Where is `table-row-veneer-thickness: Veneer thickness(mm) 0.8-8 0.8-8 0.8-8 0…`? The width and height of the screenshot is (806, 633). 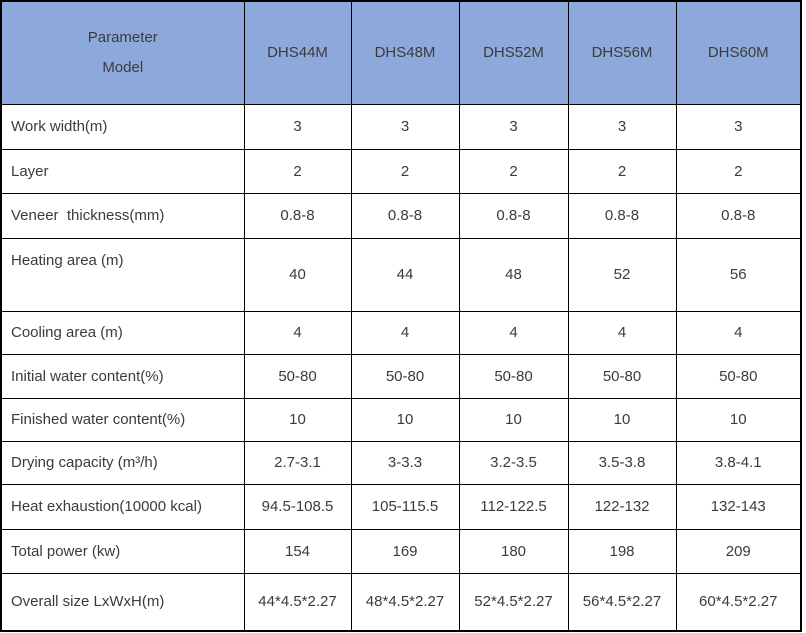 table-row-veneer-thickness: Veneer thickness(mm) 0.8-8 0.8-8 0.8-8 0… is located at coordinates (401, 215).